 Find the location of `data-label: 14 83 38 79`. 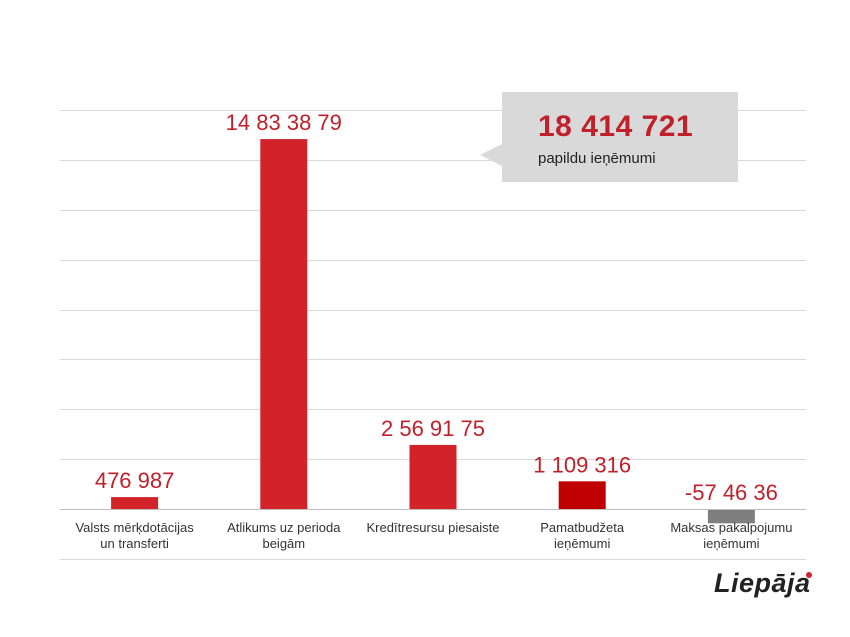

data-label: 14 83 38 79 is located at coordinates (284, 122).